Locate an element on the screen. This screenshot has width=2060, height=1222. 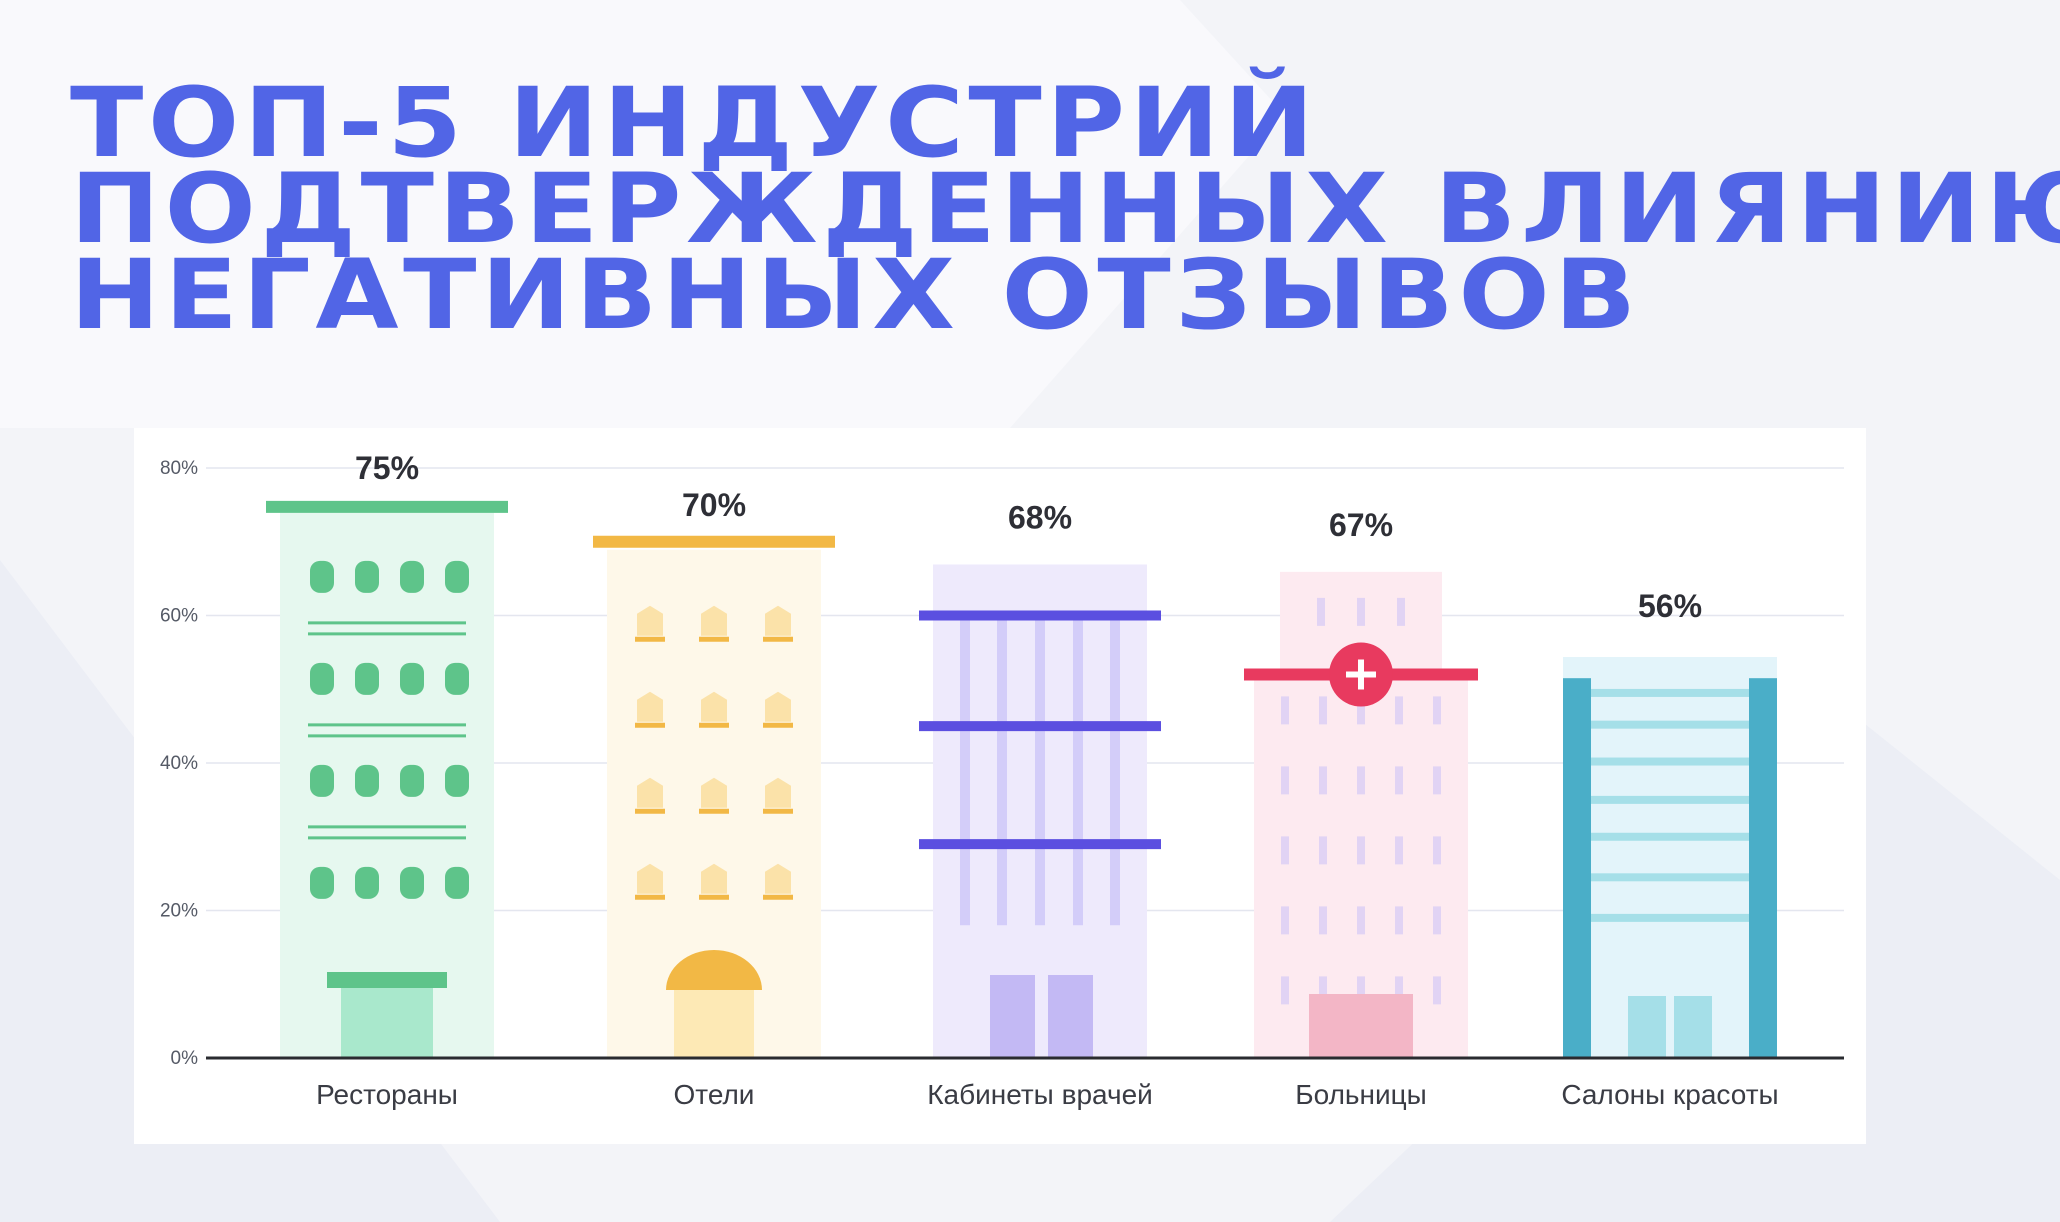
bar-beauty is located at coordinates (1670, 857).